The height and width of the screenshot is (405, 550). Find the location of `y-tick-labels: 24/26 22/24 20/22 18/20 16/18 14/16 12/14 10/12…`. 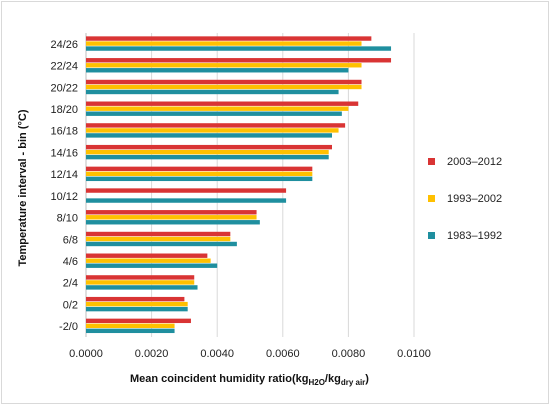

y-tick-labels: 24/26 22/24 20/22 18/20 16/18 14/16 12/14 10/12… is located at coordinates (64, 186).